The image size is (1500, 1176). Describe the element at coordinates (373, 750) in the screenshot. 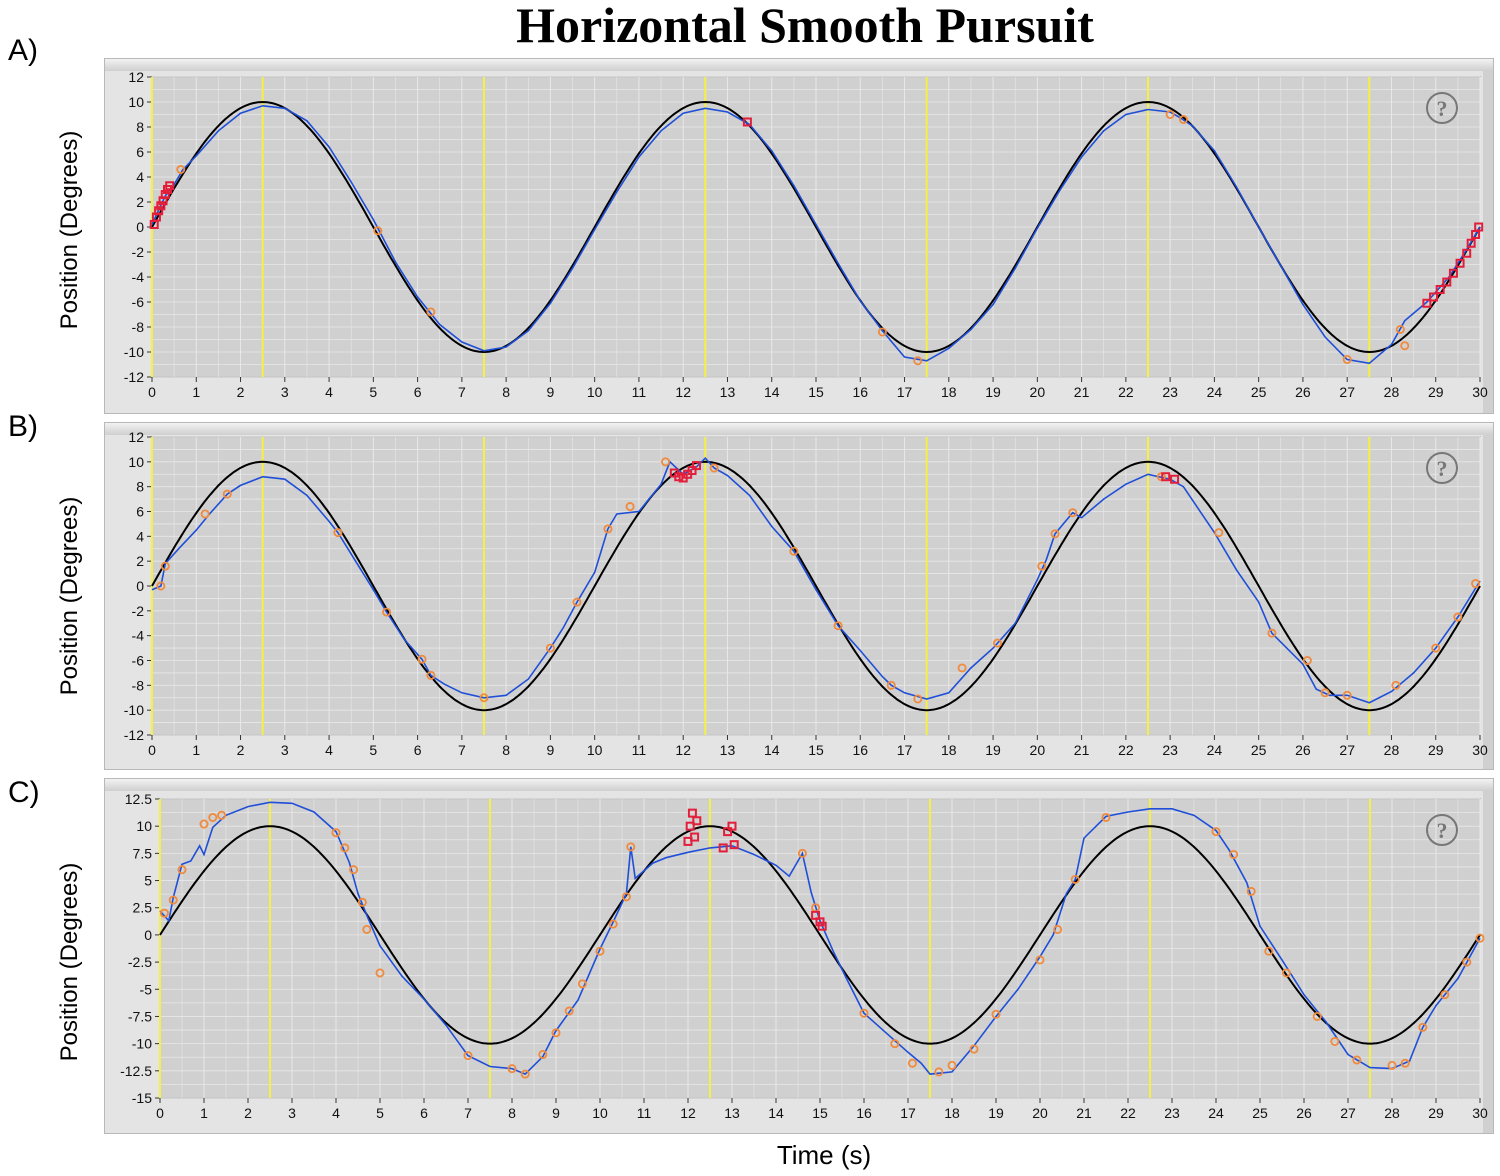

I see `x-tick-label: 5` at that location.